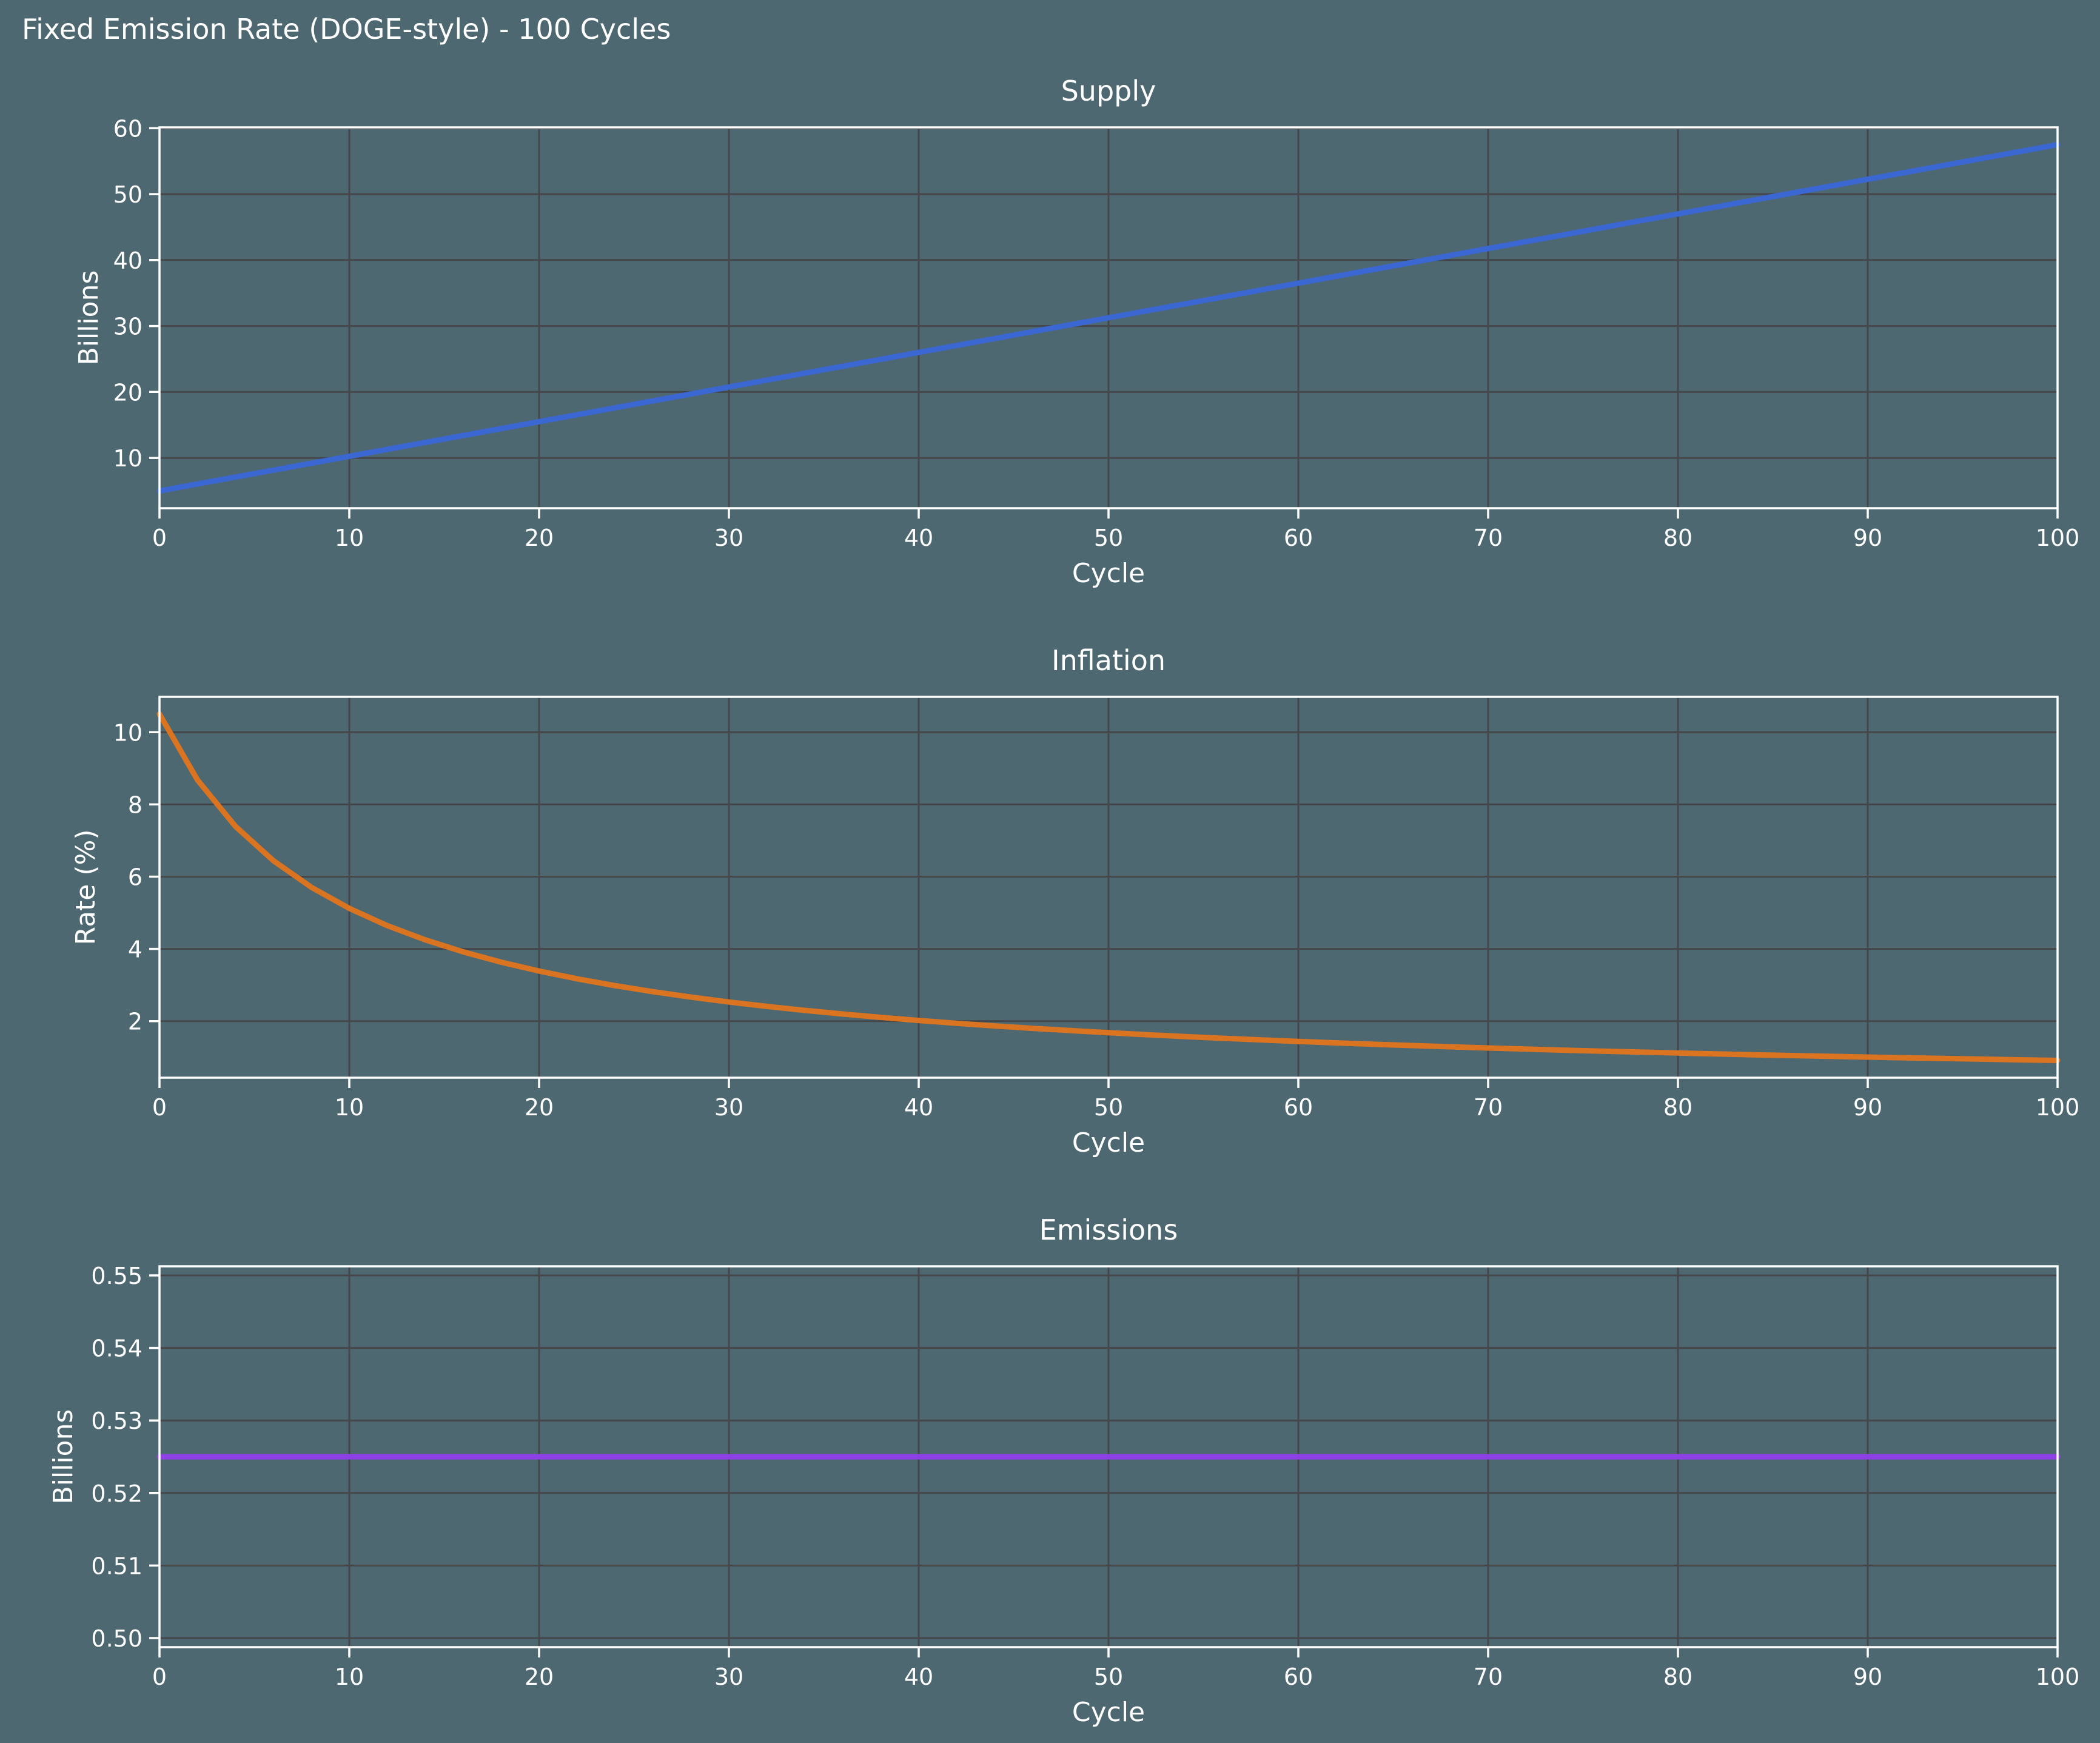 This screenshot has width=2100, height=1743. I want to click on subplot-title-supply: Supply, so click(1108, 91).